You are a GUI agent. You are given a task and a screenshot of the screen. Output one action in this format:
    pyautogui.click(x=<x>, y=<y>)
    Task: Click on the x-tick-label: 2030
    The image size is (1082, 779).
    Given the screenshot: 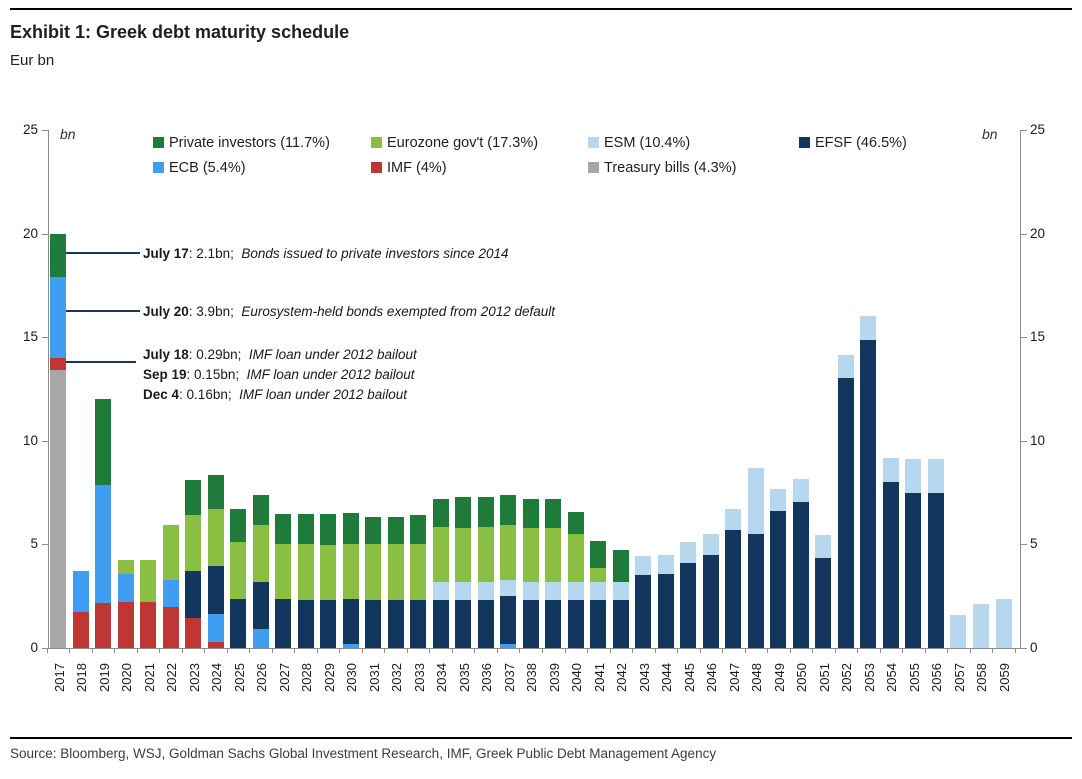 What is the action you would take?
    pyautogui.click(x=352, y=677)
    